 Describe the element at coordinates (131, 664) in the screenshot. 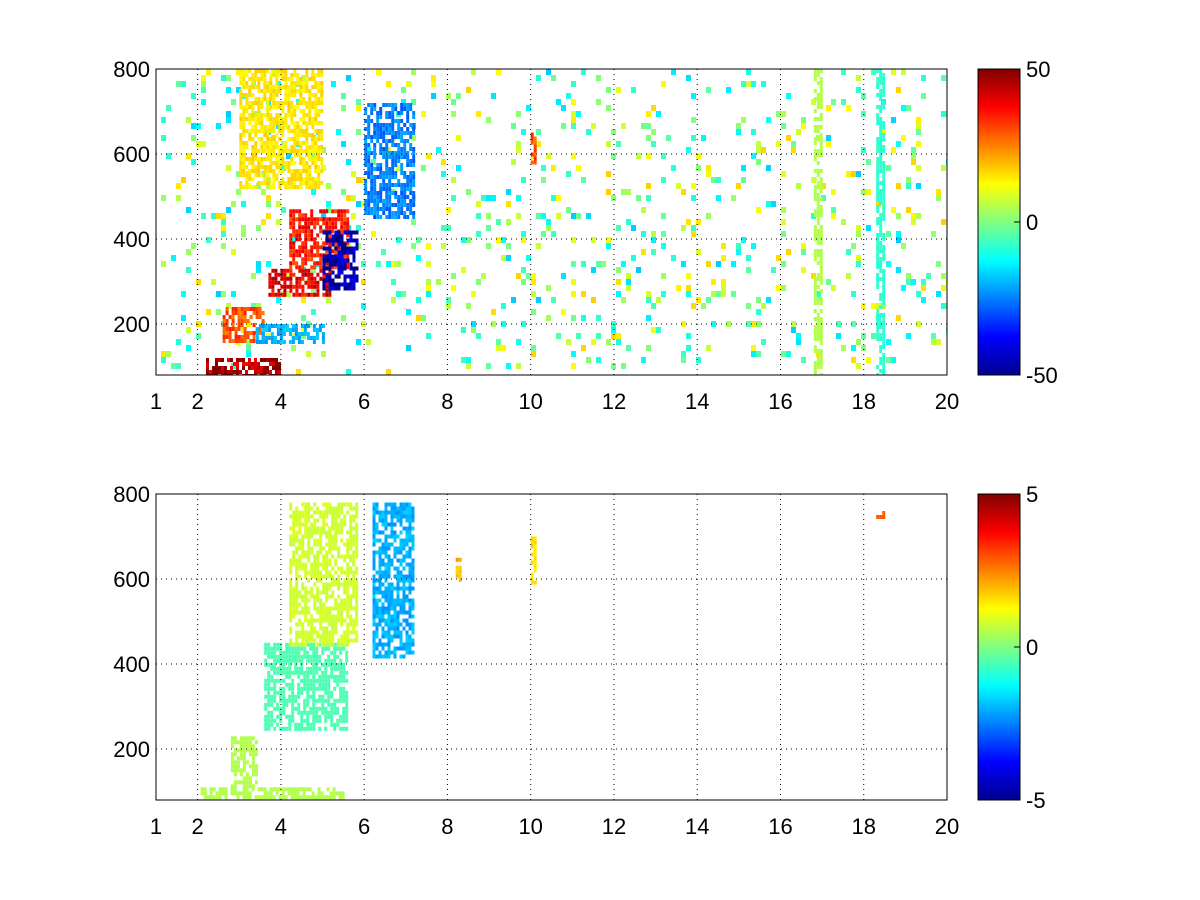

I see `y-tick-label: 400` at that location.